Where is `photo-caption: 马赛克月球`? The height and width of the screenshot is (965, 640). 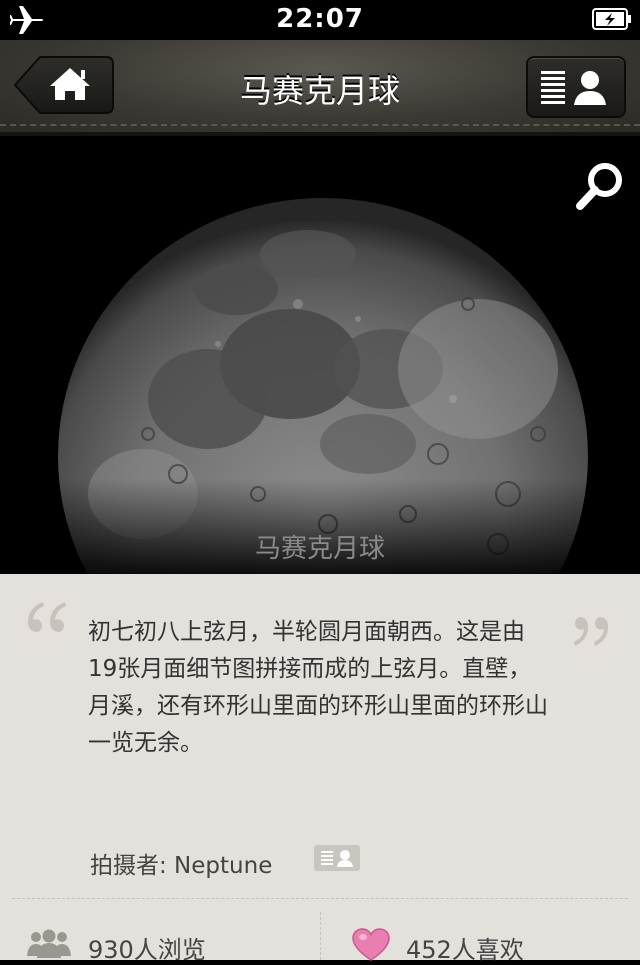 photo-caption: 马赛克月球 is located at coordinates (319, 549).